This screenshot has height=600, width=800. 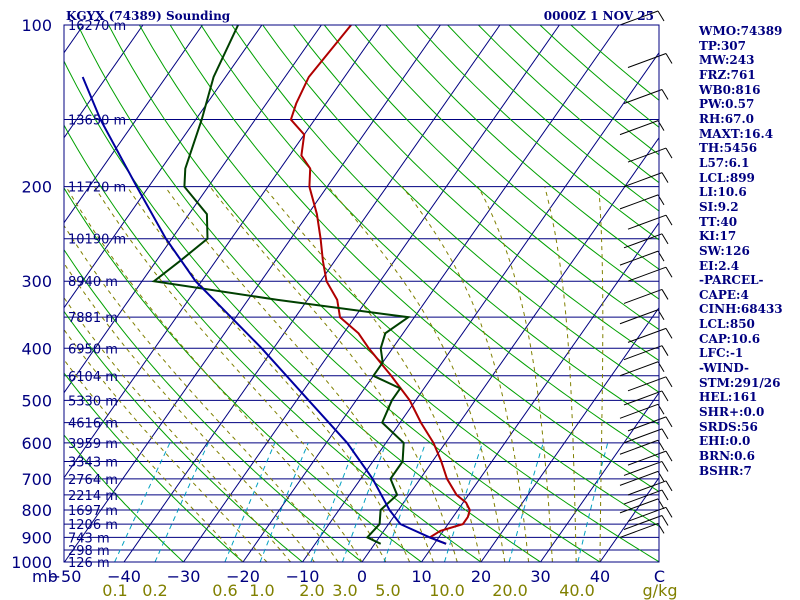 What do you see at coordinates (421, 576) in the screenshot?
I see `temperature-label: 10` at bounding box center [421, 576].